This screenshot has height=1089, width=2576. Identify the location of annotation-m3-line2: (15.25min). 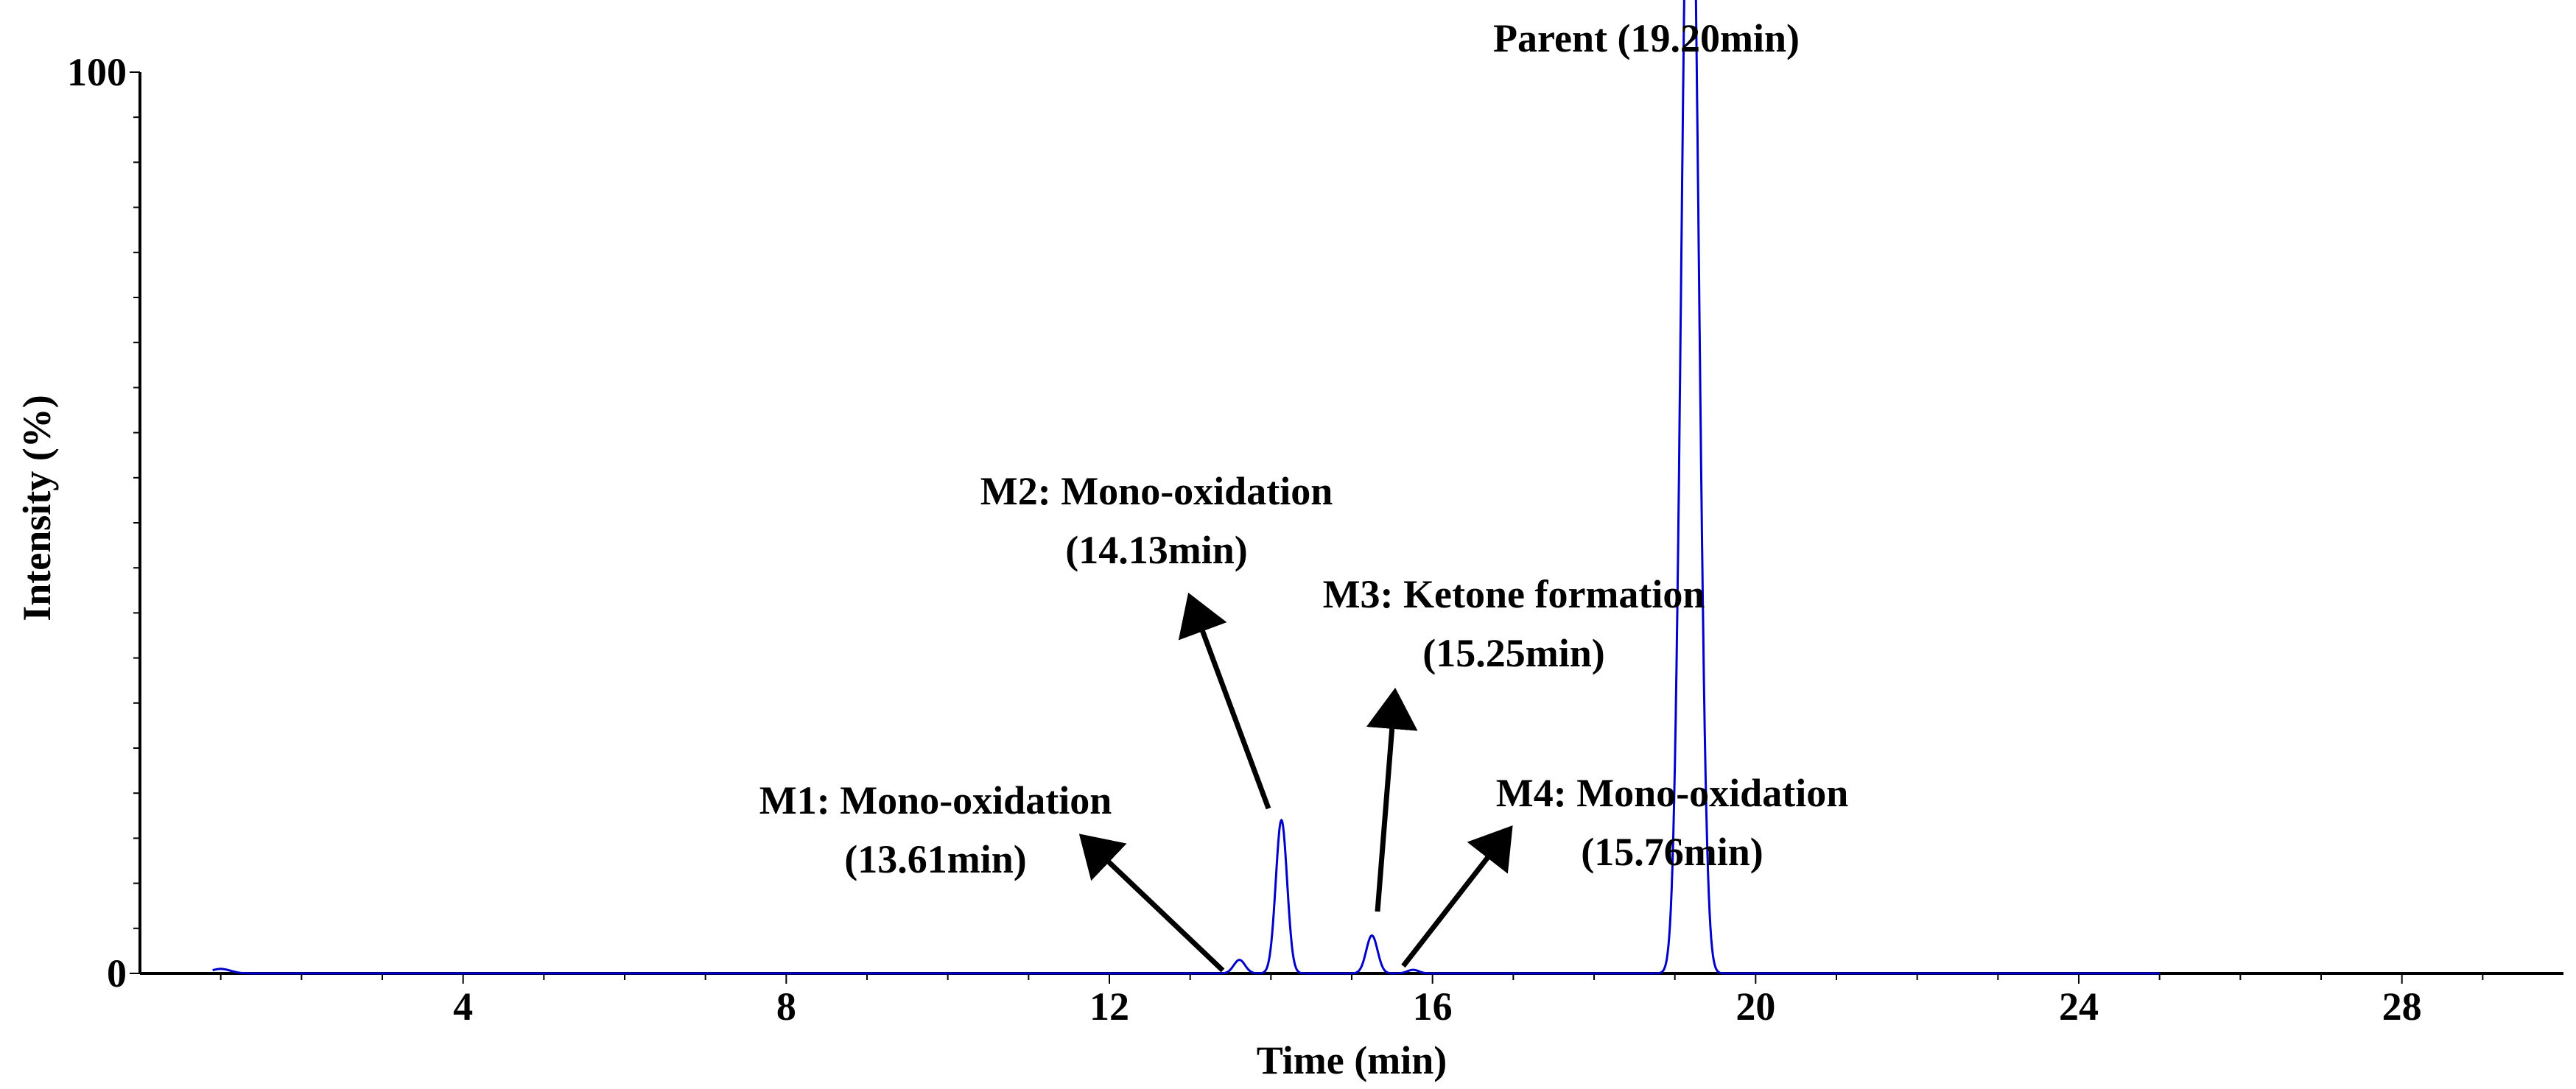
(1513, 653).